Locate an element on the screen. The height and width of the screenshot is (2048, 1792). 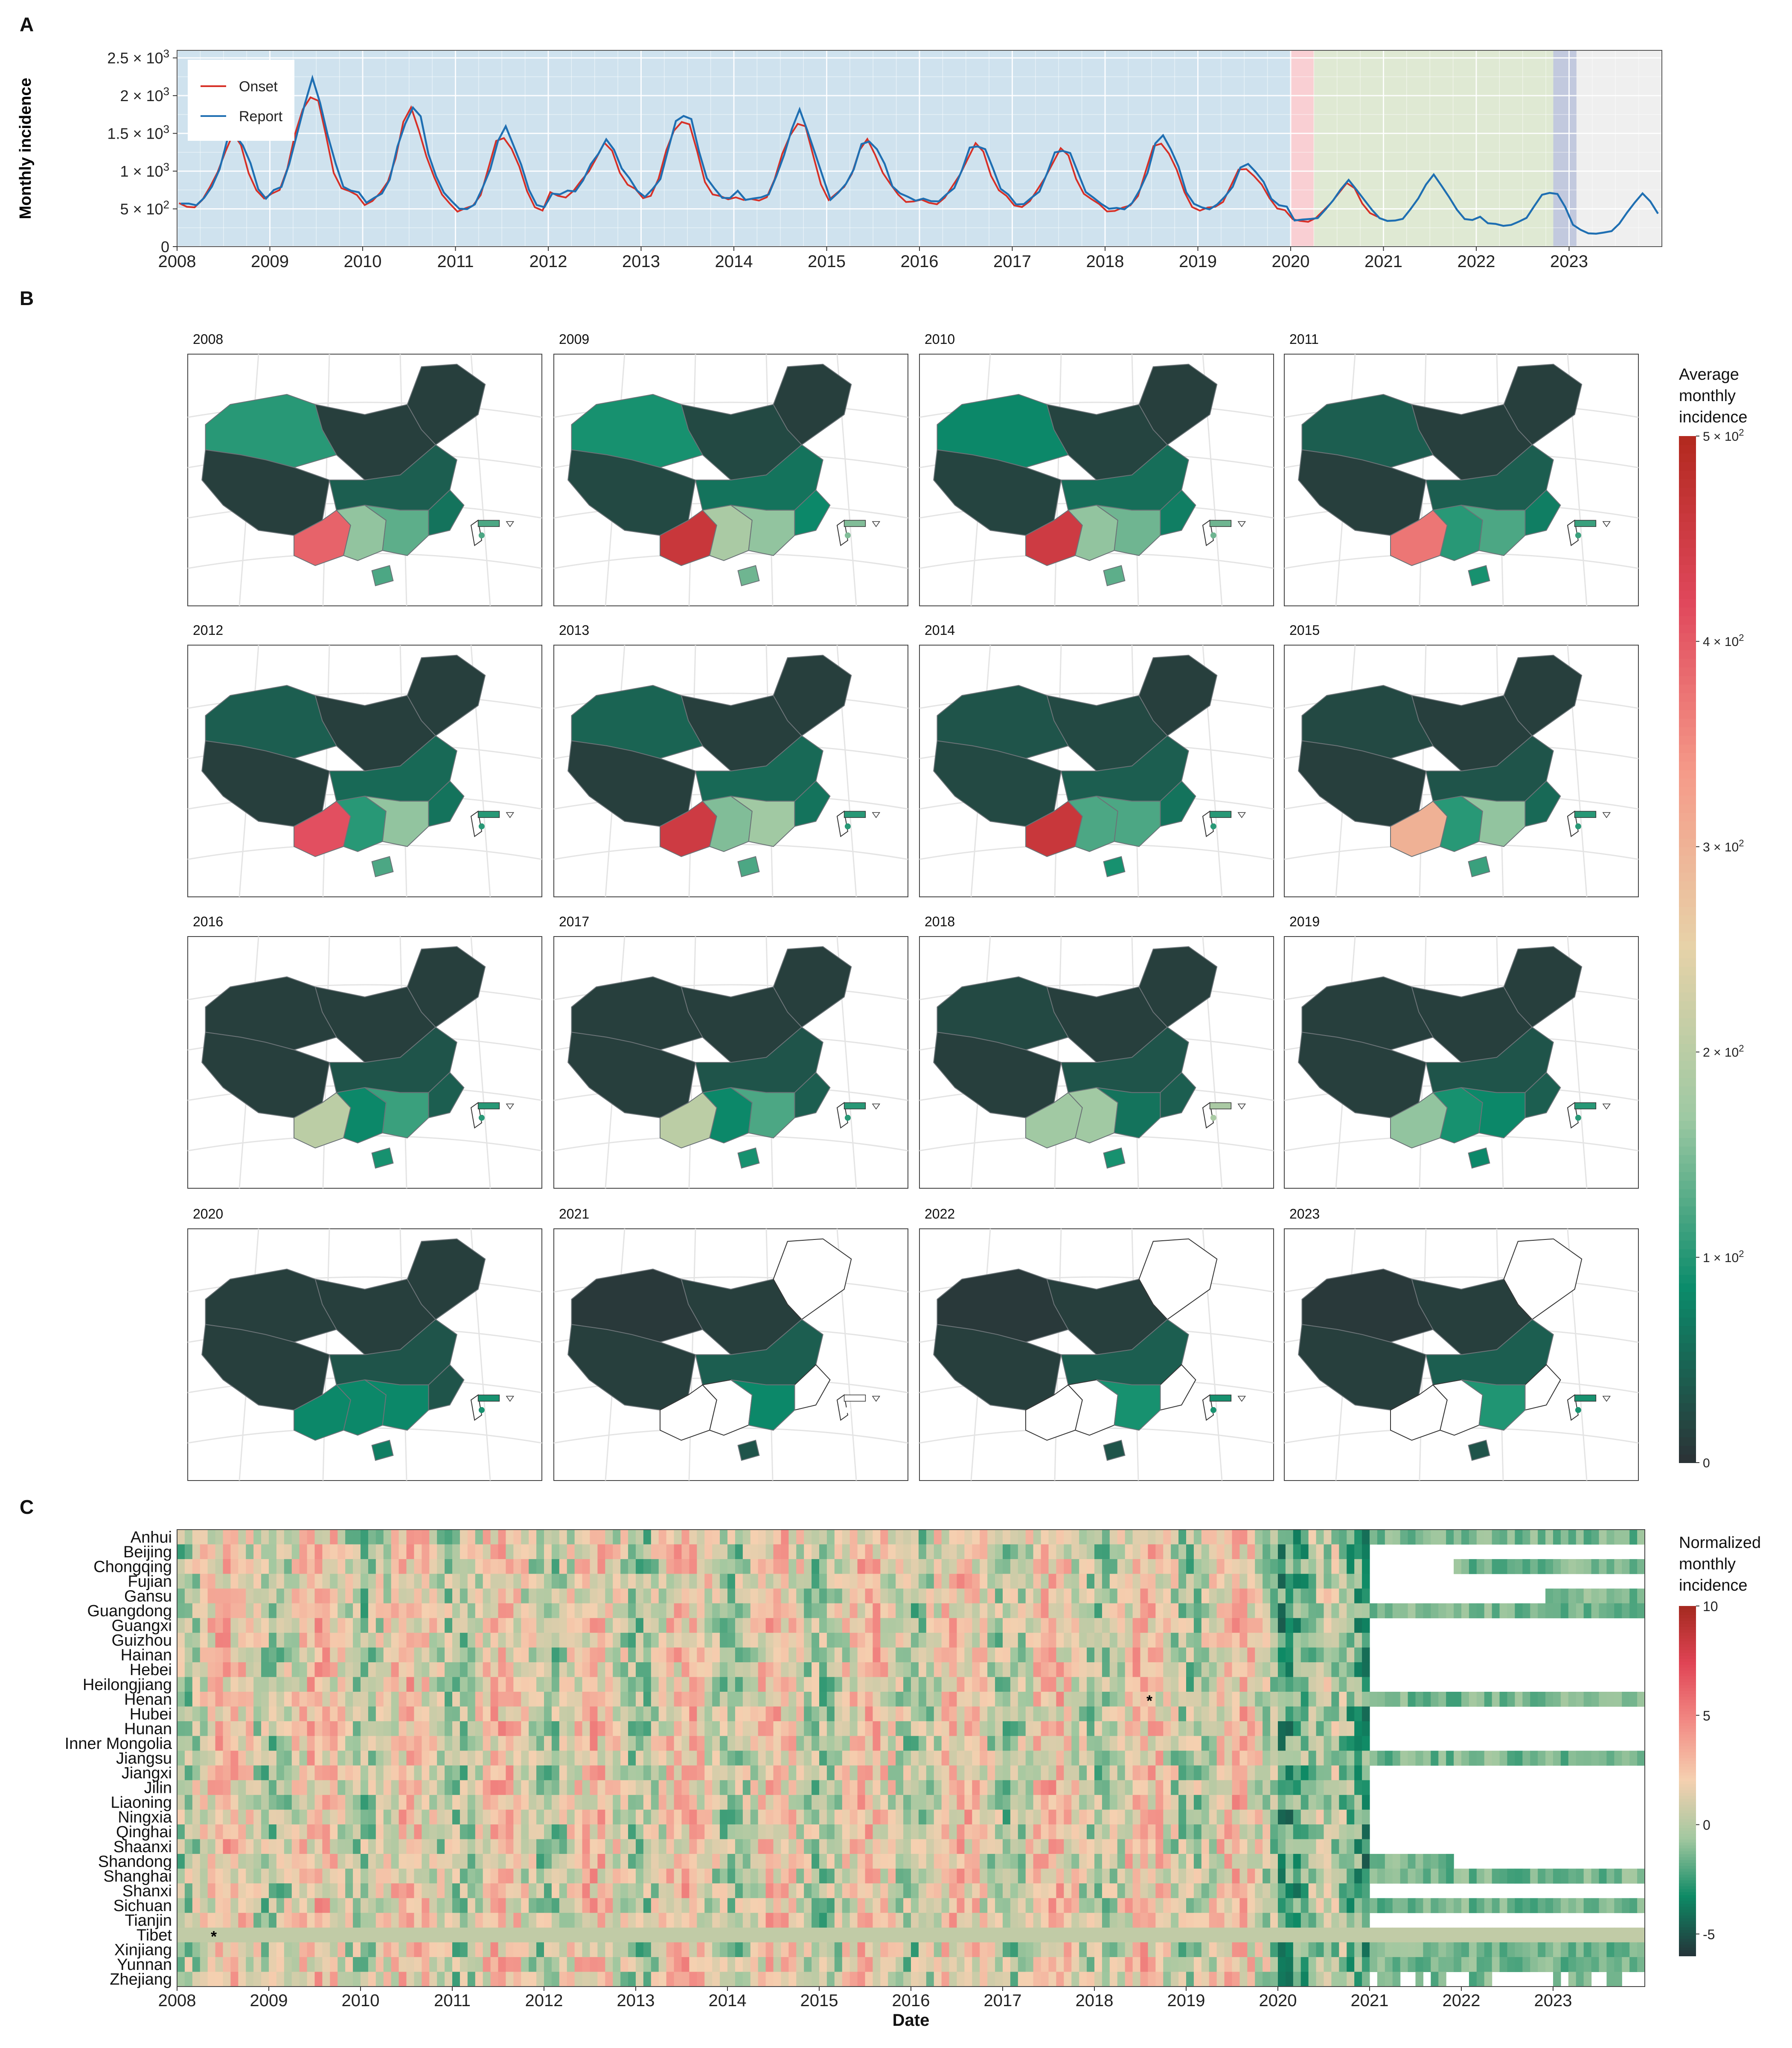
map-panel-title: 2021 is located at coordinates (574, 1214).